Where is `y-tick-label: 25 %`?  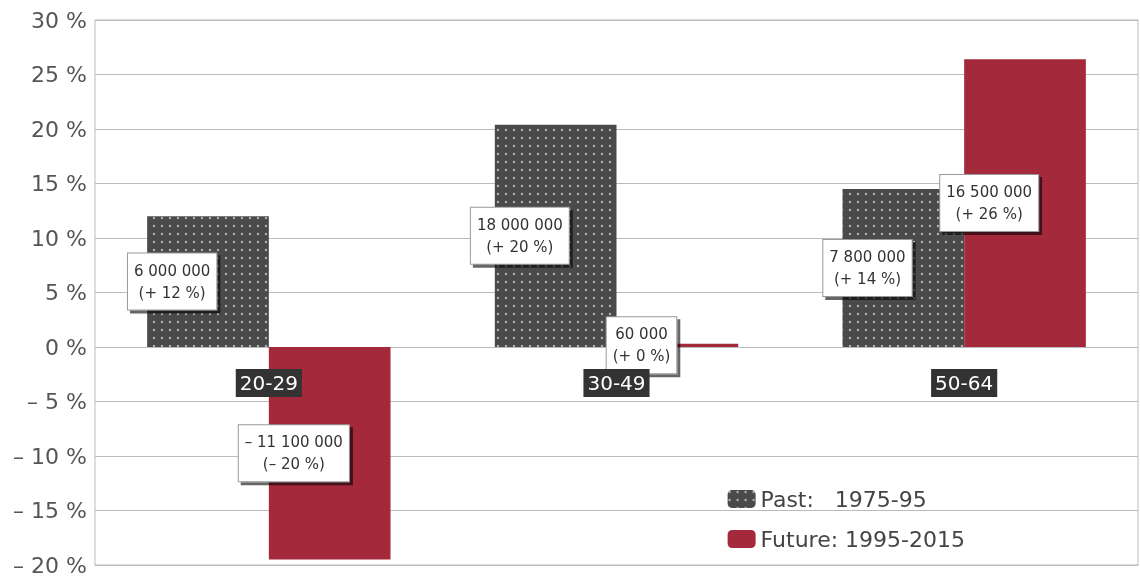 y-tick-label: 25 % is located at coordinates (59, 74).